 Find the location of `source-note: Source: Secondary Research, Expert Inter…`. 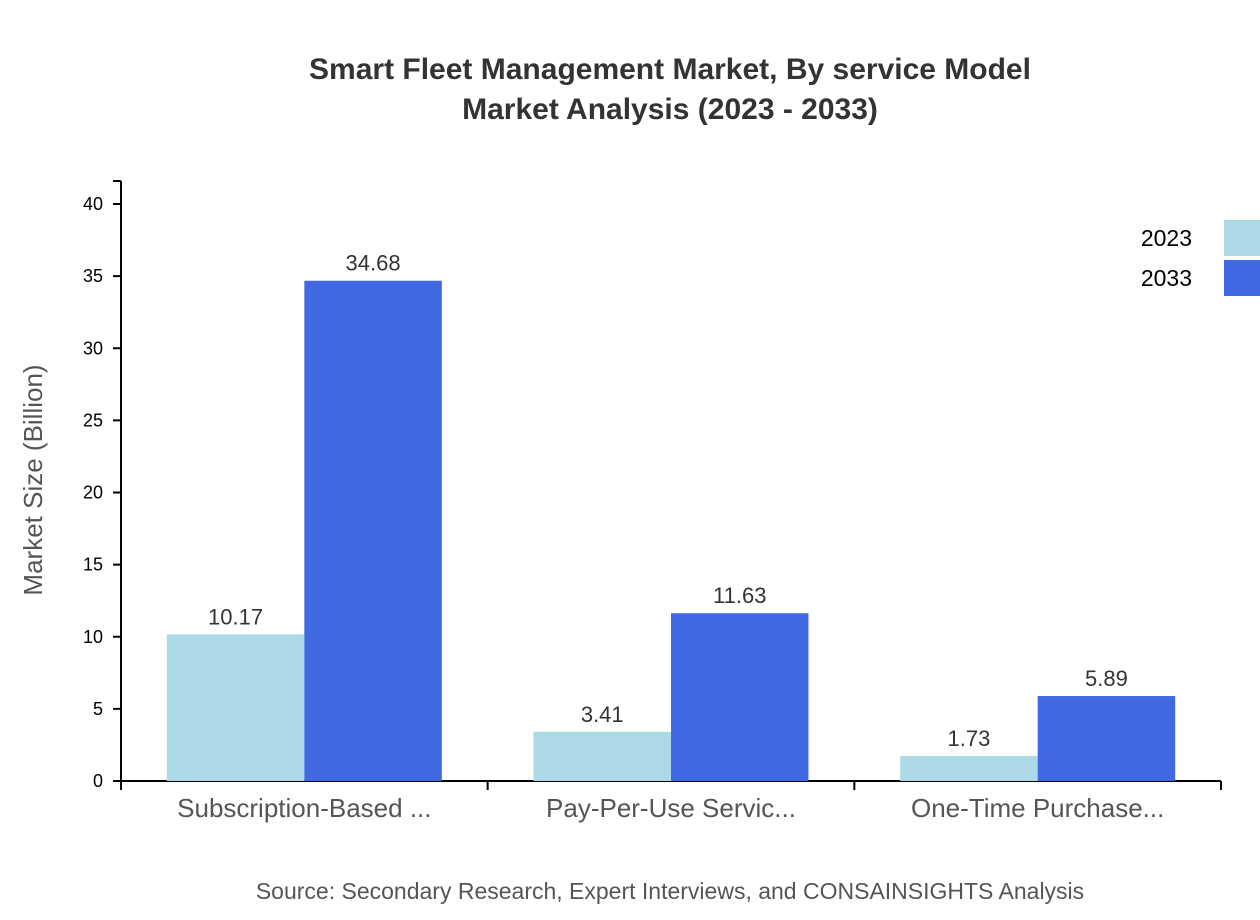

source-note: Source: Secondary Research, Expert Inter… is located at coordinates (670, 891).